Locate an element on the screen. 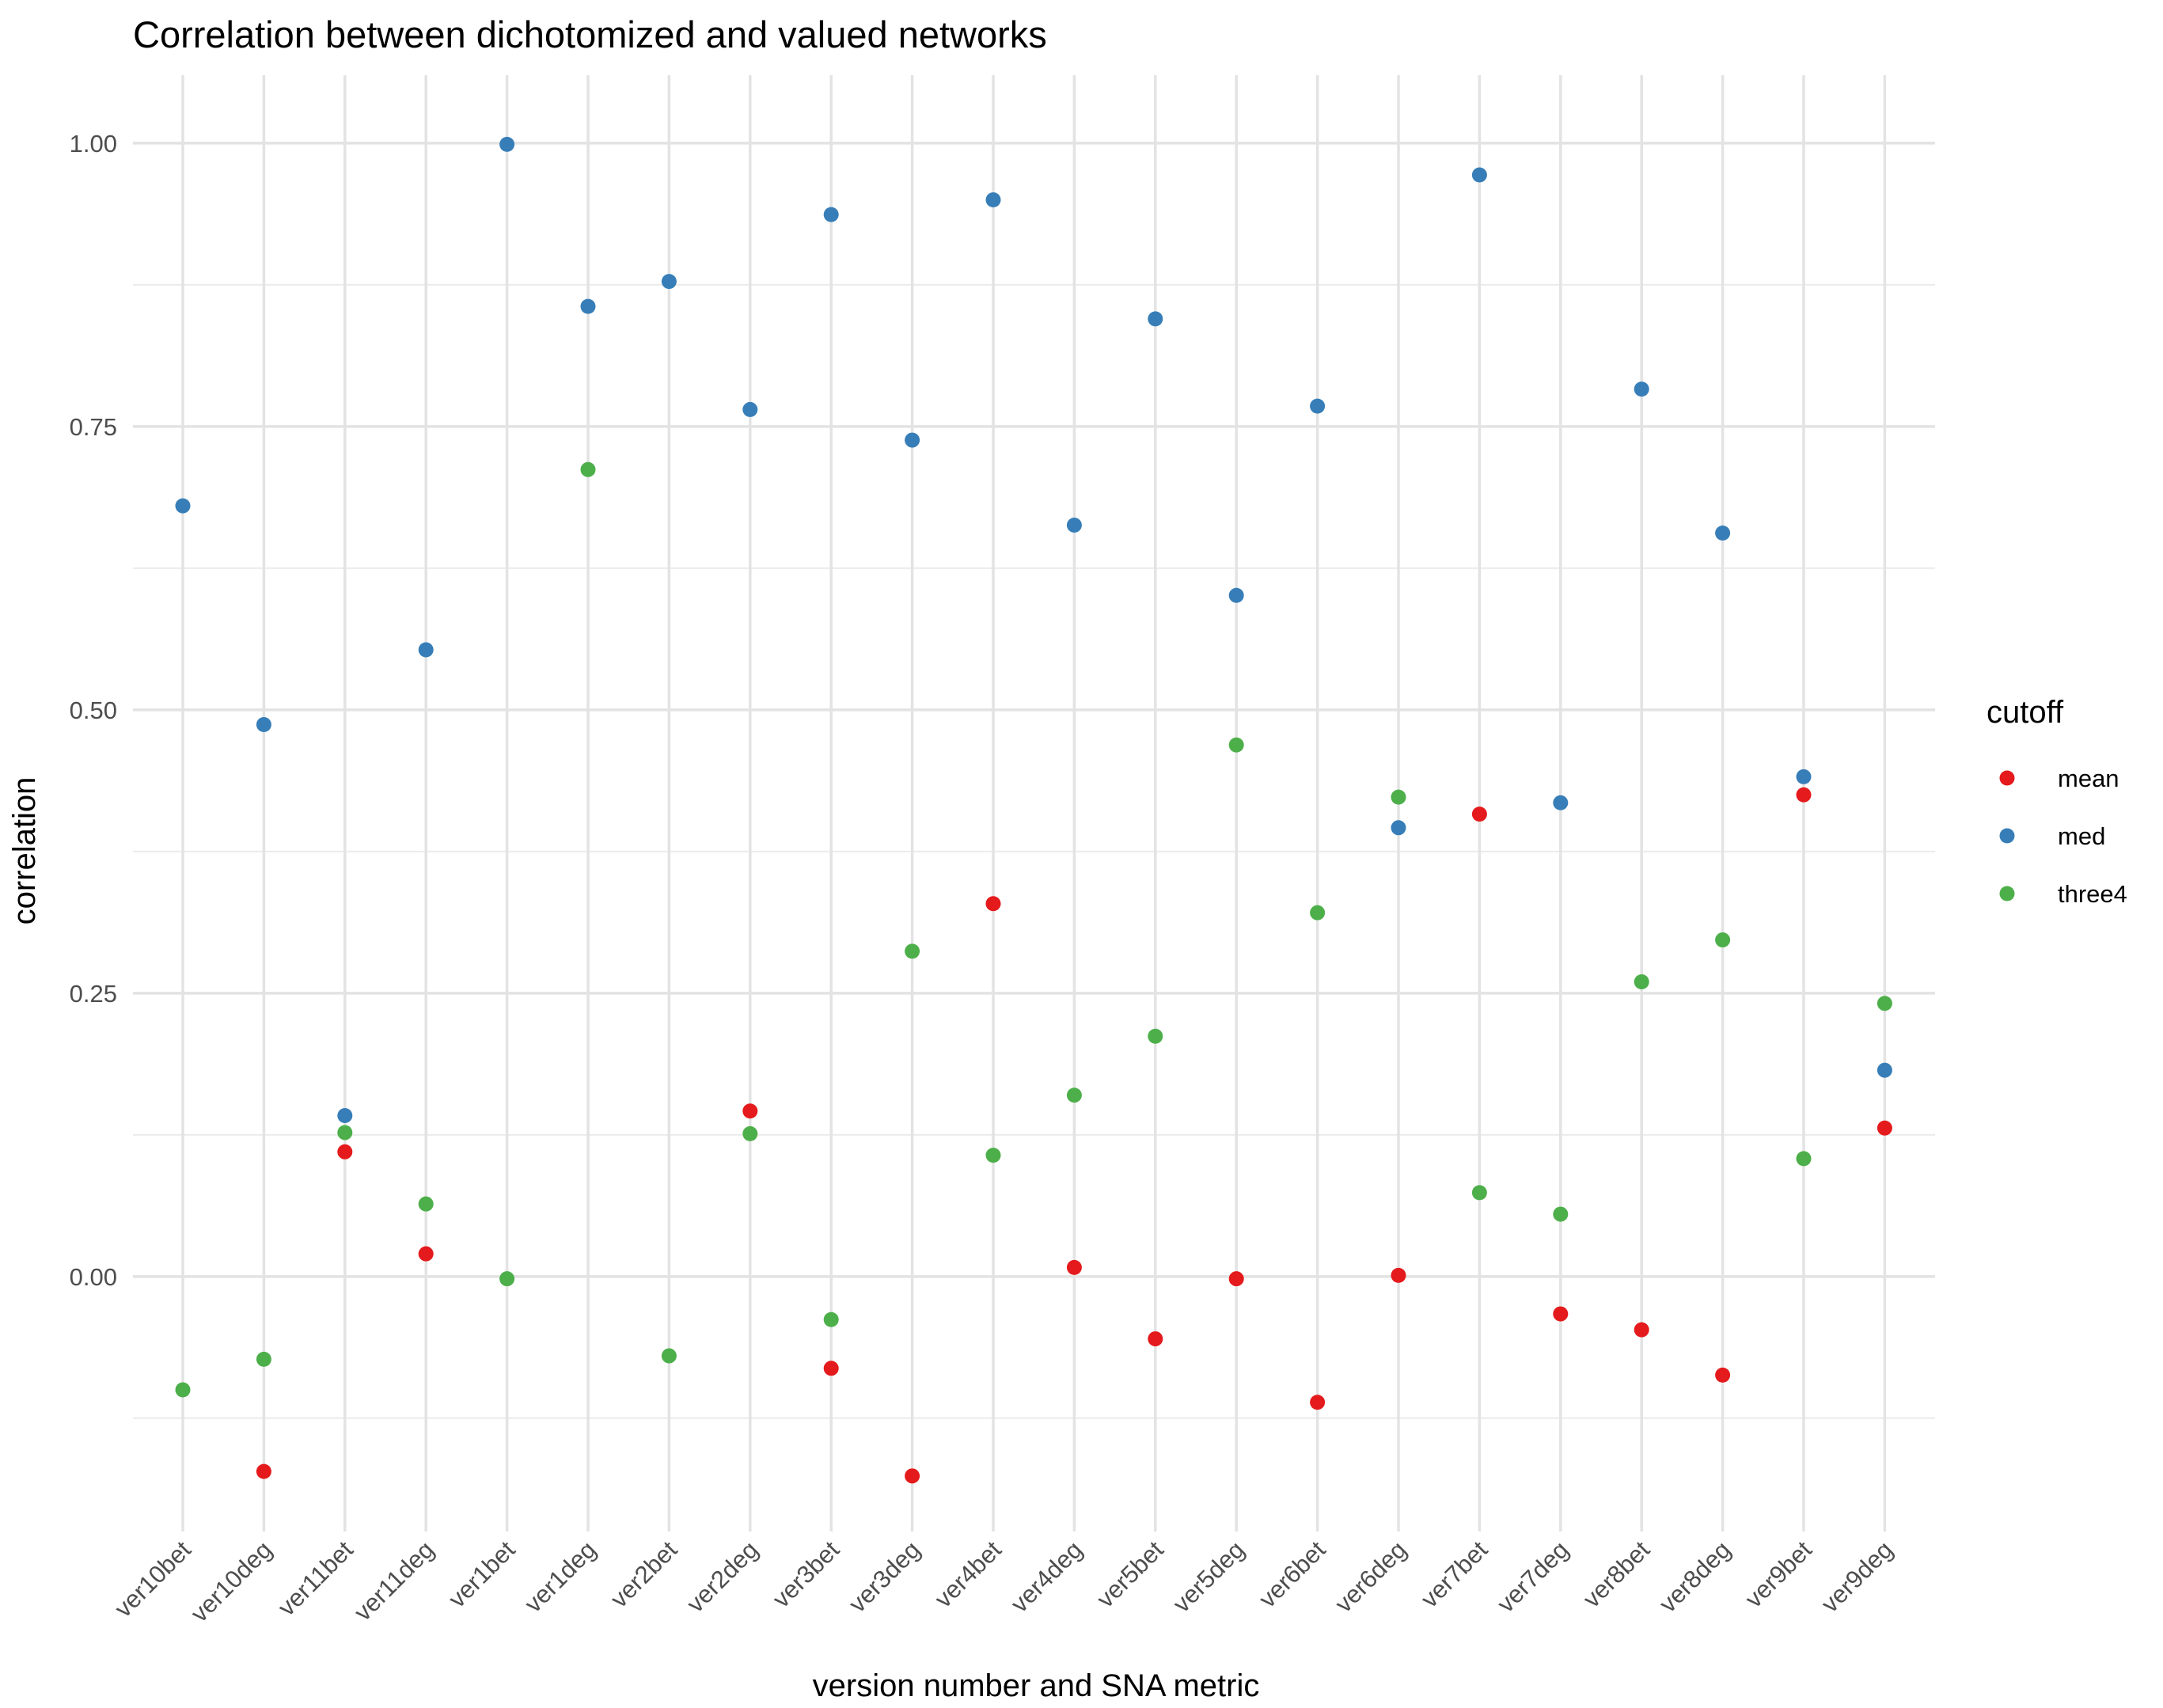 This screenshot has width=2163, height=1708. y-tick-label: 0.25 is located at coordinates (93, 994).